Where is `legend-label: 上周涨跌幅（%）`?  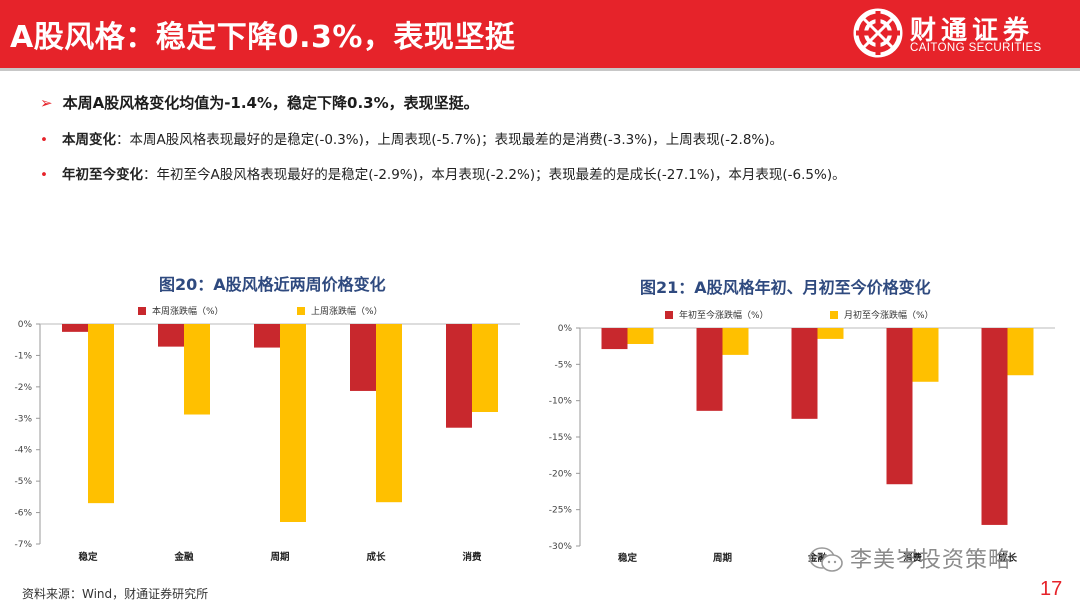
legend-label: 上周涨跌幅（%） is located at coordinates (347, 311).